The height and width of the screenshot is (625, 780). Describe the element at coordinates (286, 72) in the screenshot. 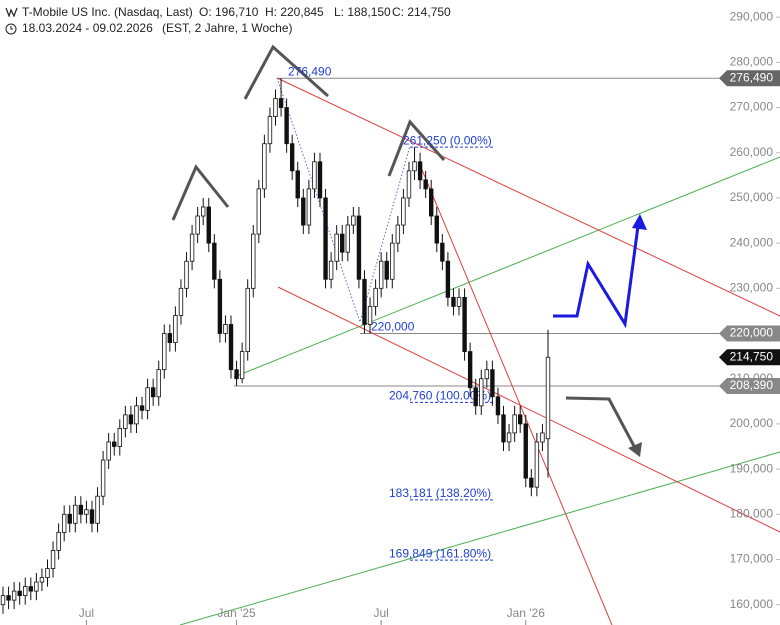

I see `hand-drawn-peak` at that location.